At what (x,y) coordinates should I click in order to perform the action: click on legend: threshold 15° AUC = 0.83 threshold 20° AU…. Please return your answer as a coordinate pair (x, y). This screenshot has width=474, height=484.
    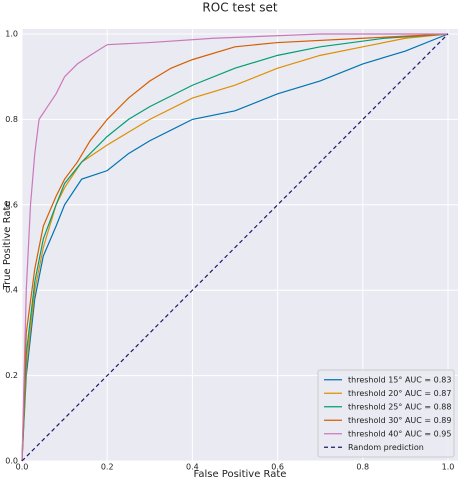
    Looking at the image, I should click on (386, 413).